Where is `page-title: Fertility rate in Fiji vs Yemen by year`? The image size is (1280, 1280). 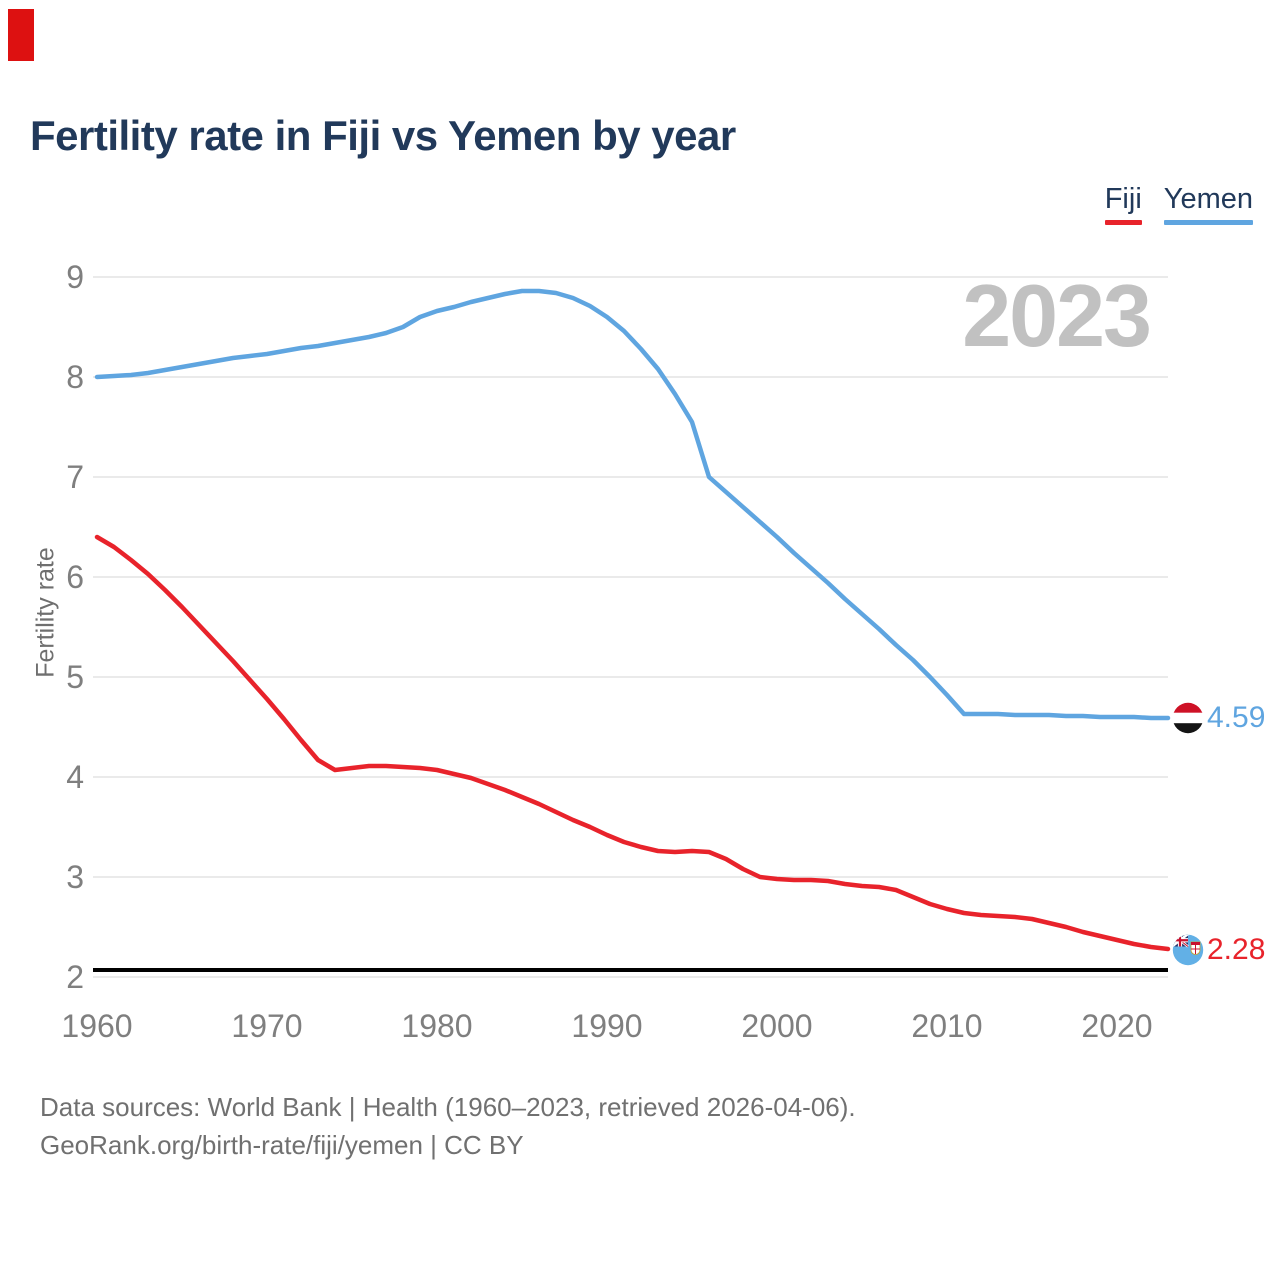 page-title: Fertility rate in Fiji vs Yemen by year is located at coordinates (383, 135).